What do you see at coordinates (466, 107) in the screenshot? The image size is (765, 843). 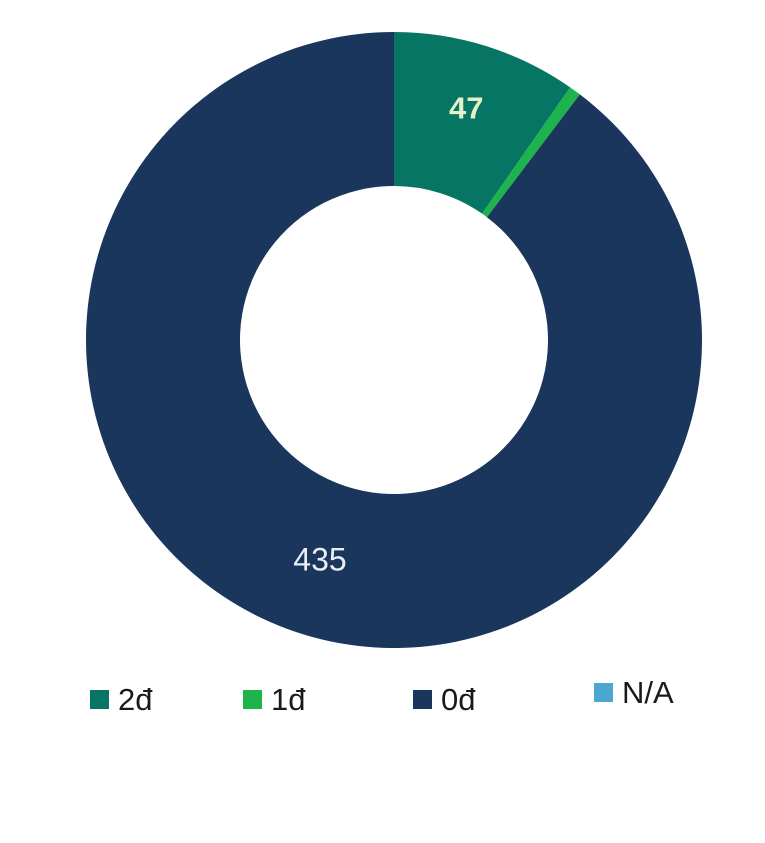 I see `data-label-2d: 47` at bounding box center [466, 107].